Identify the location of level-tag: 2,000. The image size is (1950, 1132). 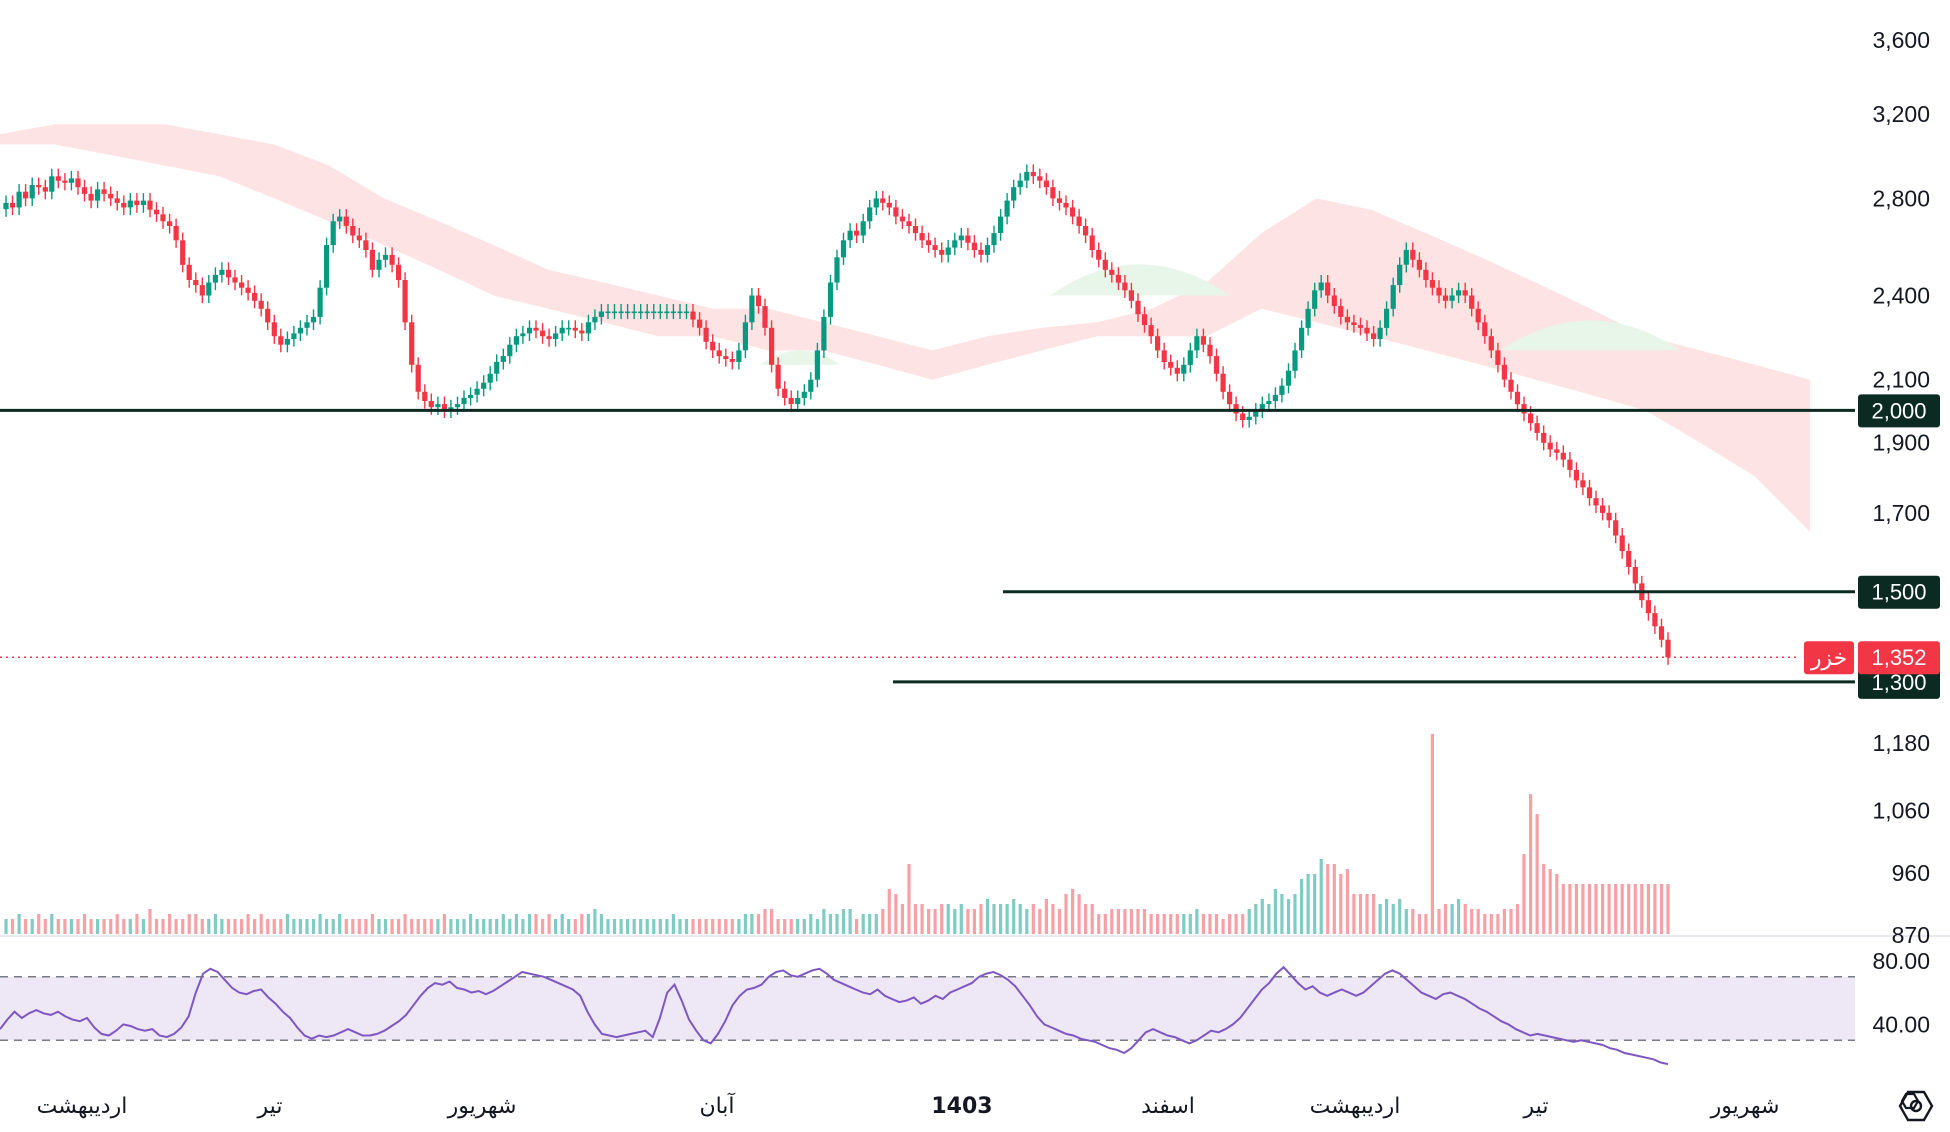
(1898, 410).